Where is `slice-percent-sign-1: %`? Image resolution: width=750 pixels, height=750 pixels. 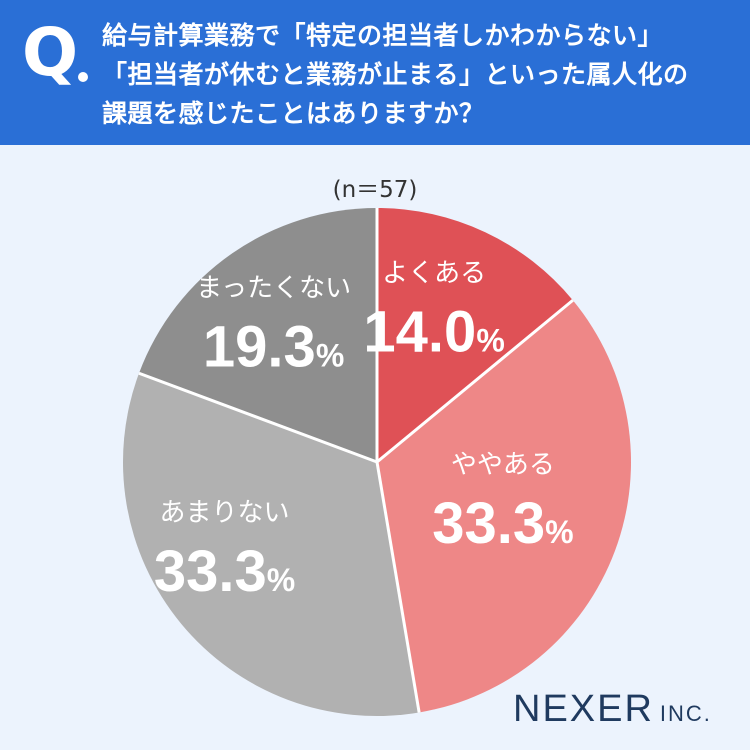
slice-percent-sign-1: % is located at coordinates (490, 341).